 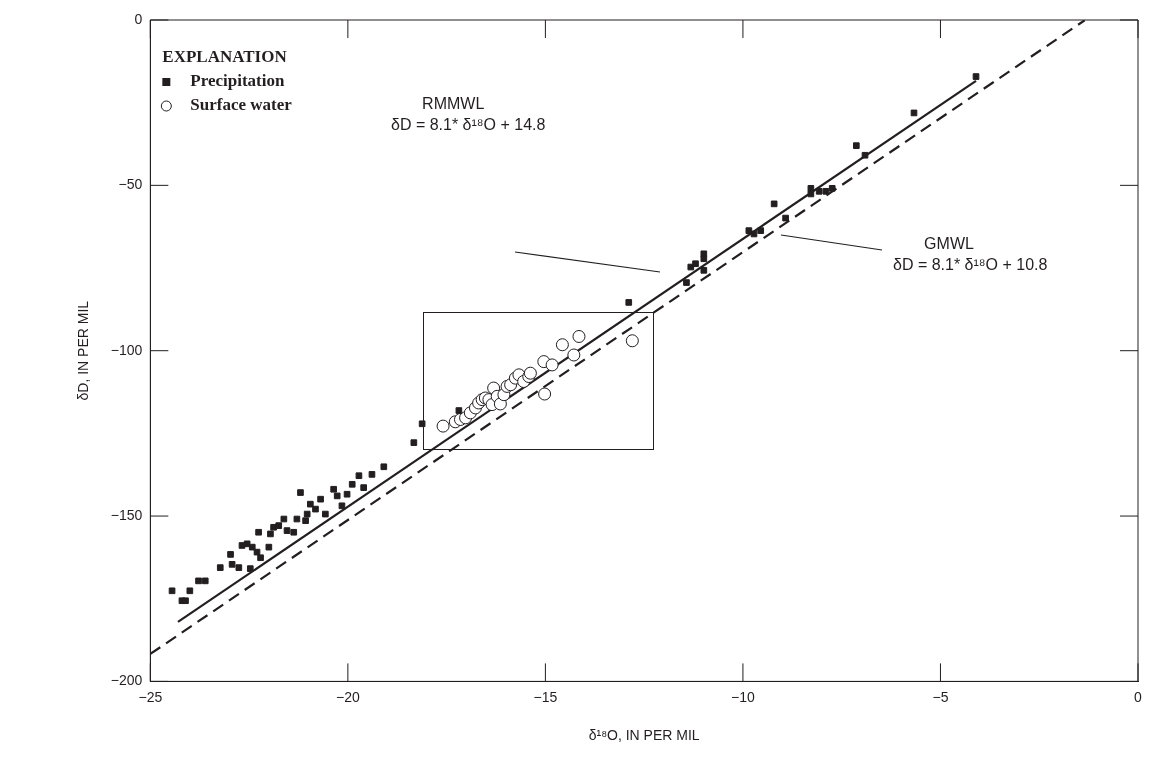 I want to click on x-tick-label: −20, so click(x=347, y=696).